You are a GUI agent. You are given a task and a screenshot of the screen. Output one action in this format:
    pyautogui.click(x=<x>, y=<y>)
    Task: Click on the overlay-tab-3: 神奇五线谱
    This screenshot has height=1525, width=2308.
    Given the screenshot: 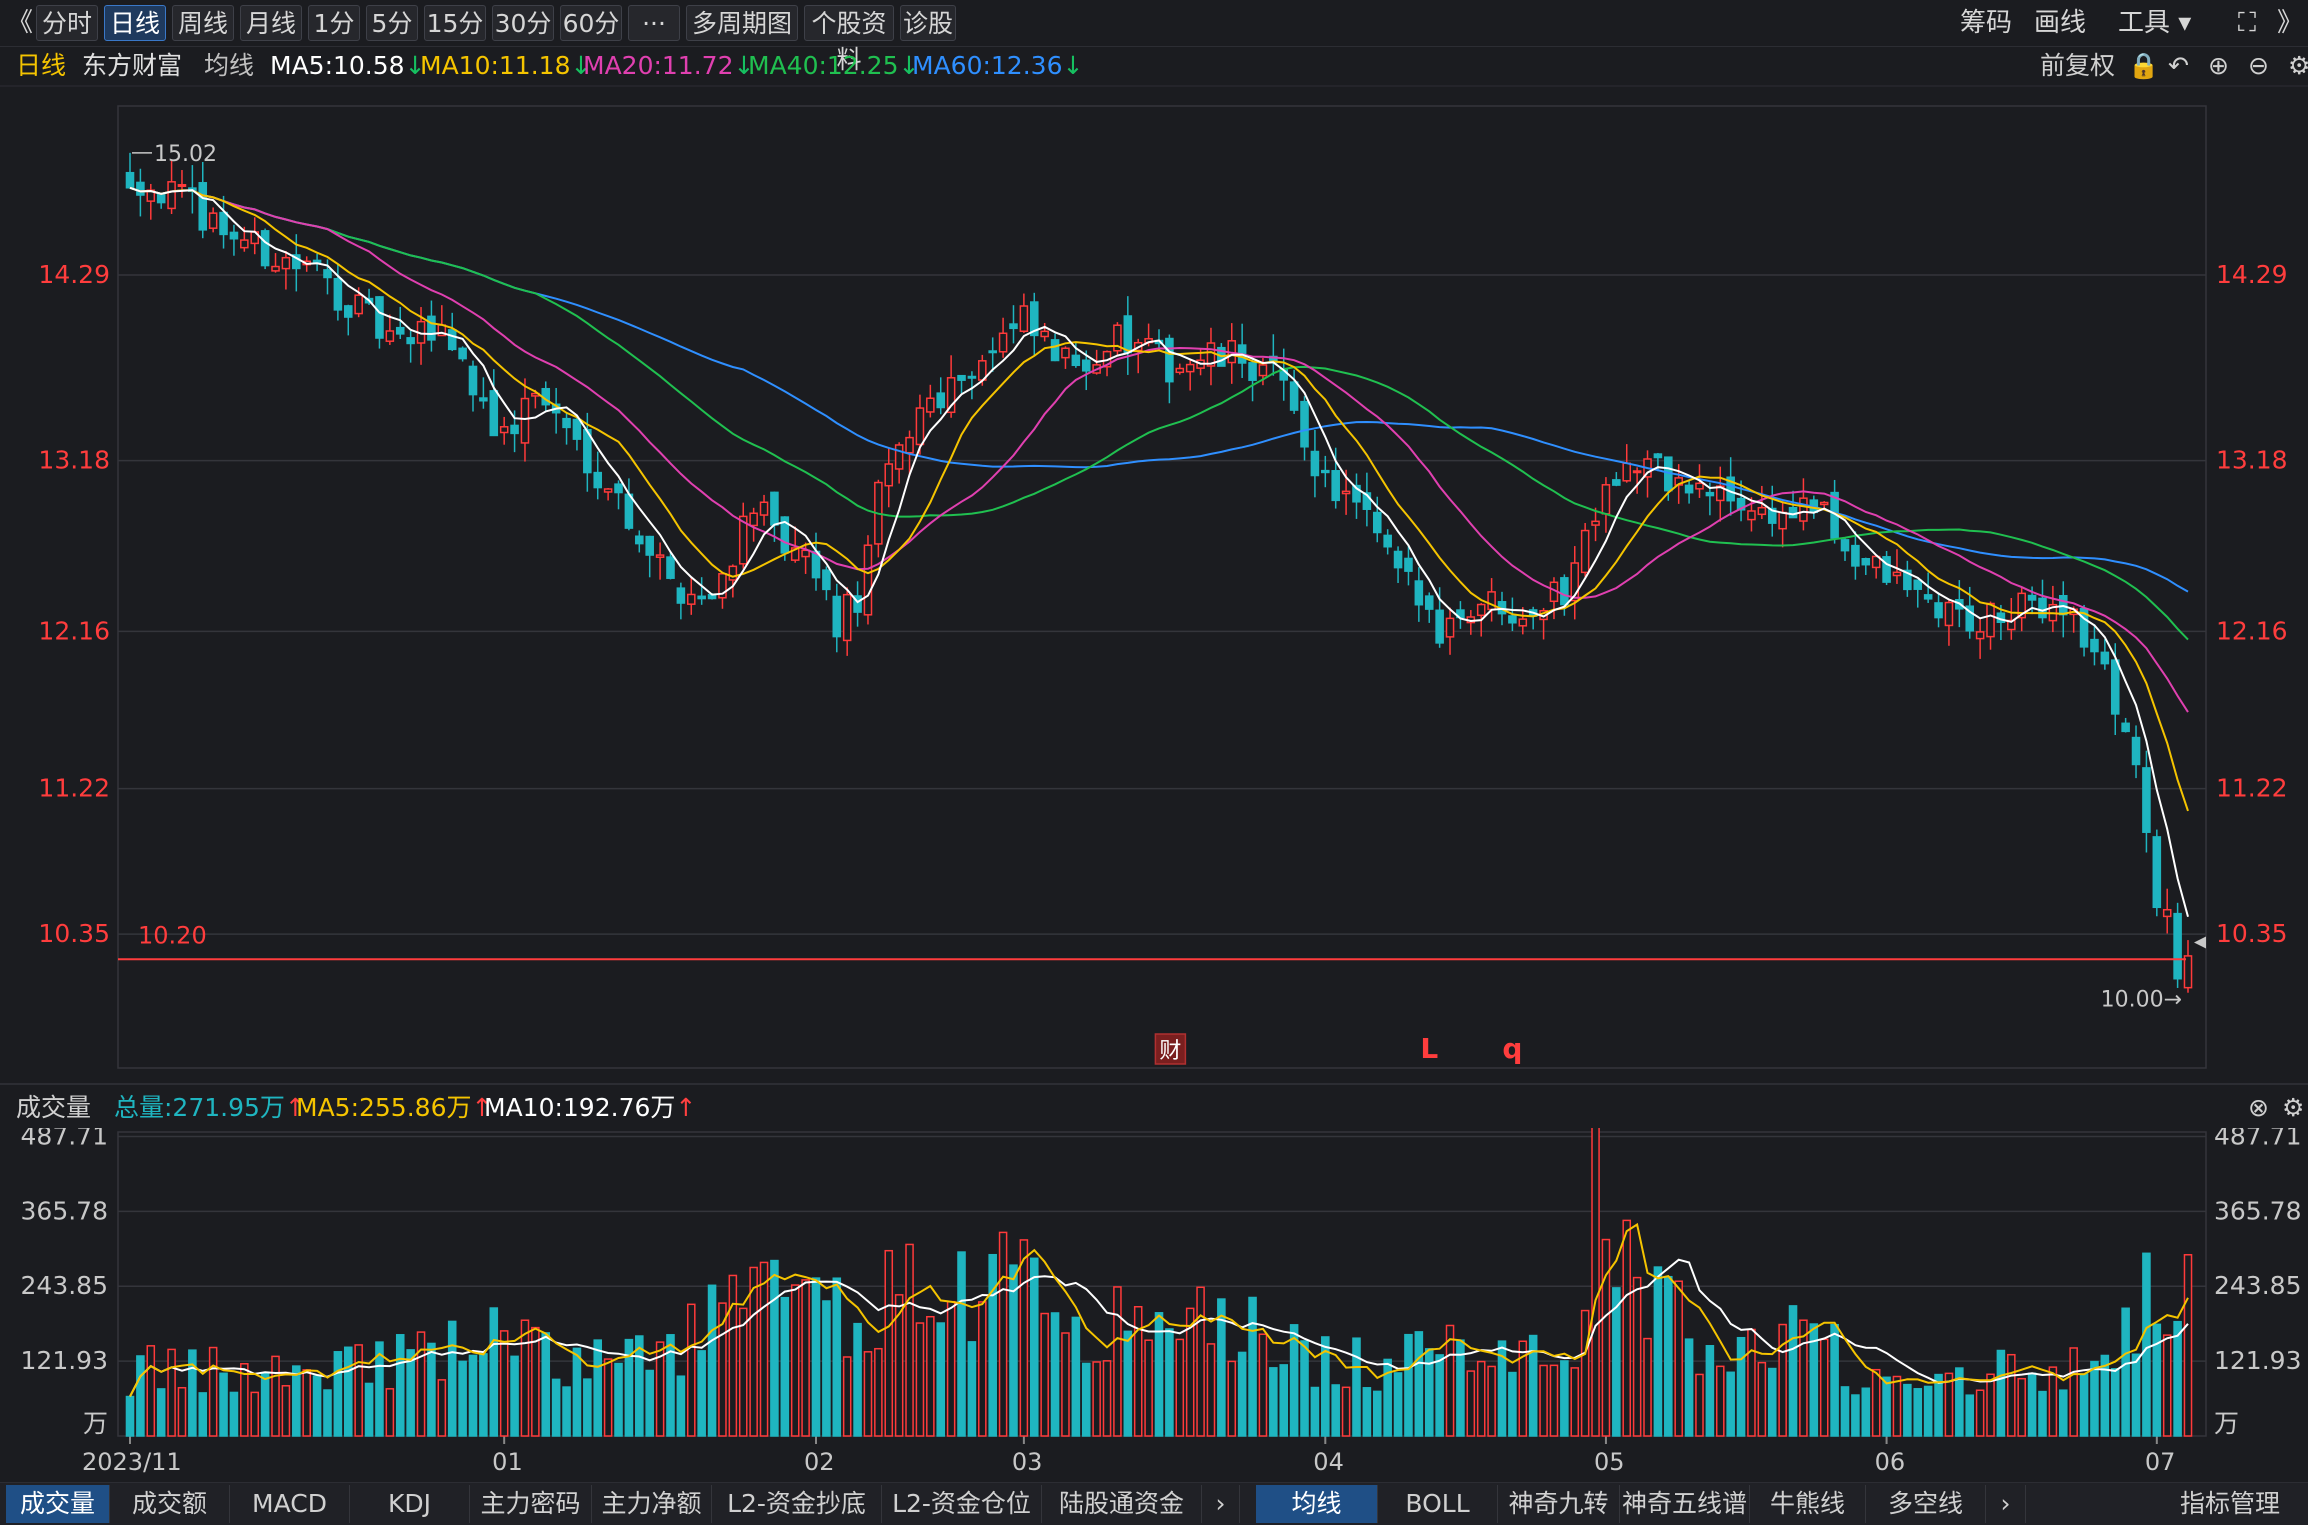 What is the action you would take?
    pyautogui.click(x=1685, y=1504)
    